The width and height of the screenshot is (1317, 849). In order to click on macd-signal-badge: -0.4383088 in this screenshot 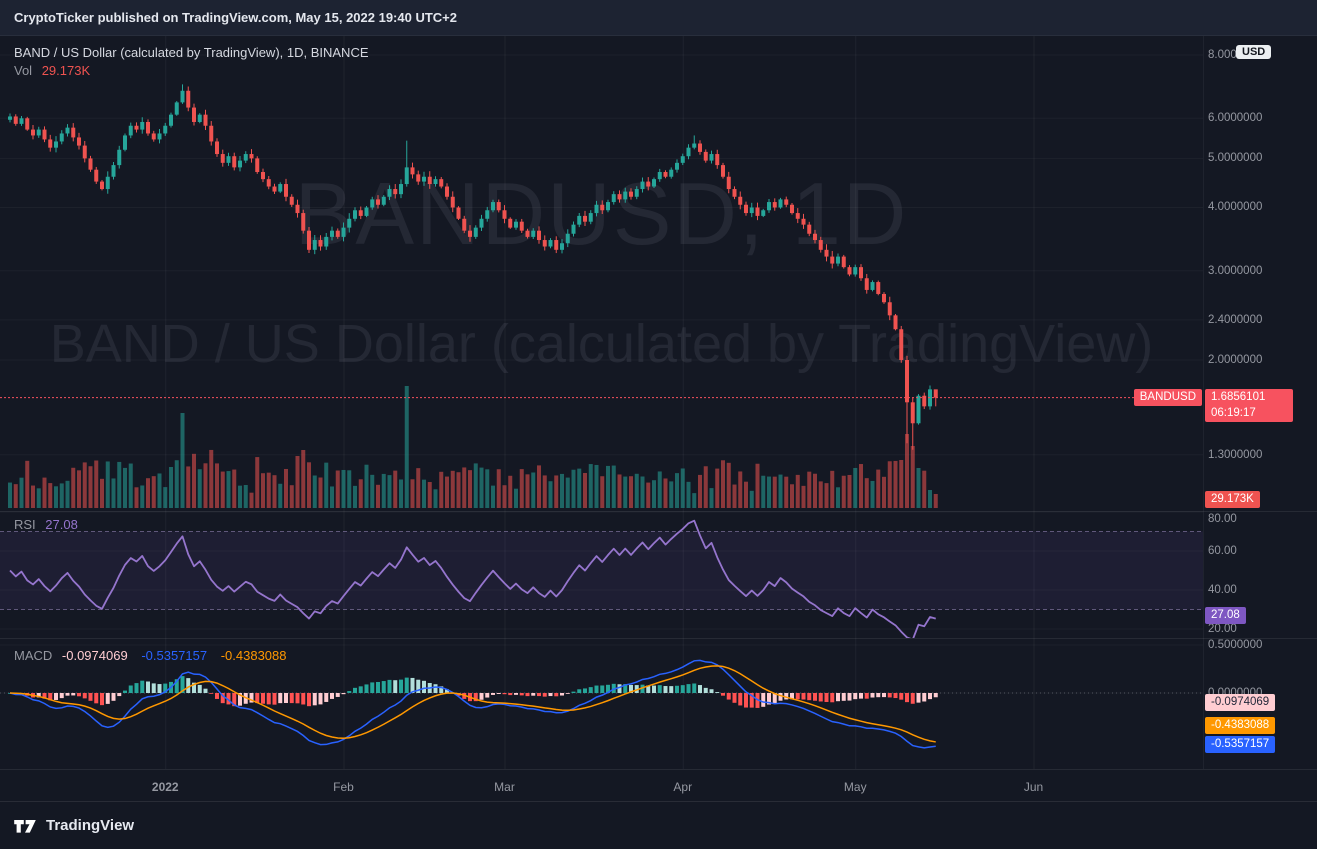, I will do `click(1240, 725)`.